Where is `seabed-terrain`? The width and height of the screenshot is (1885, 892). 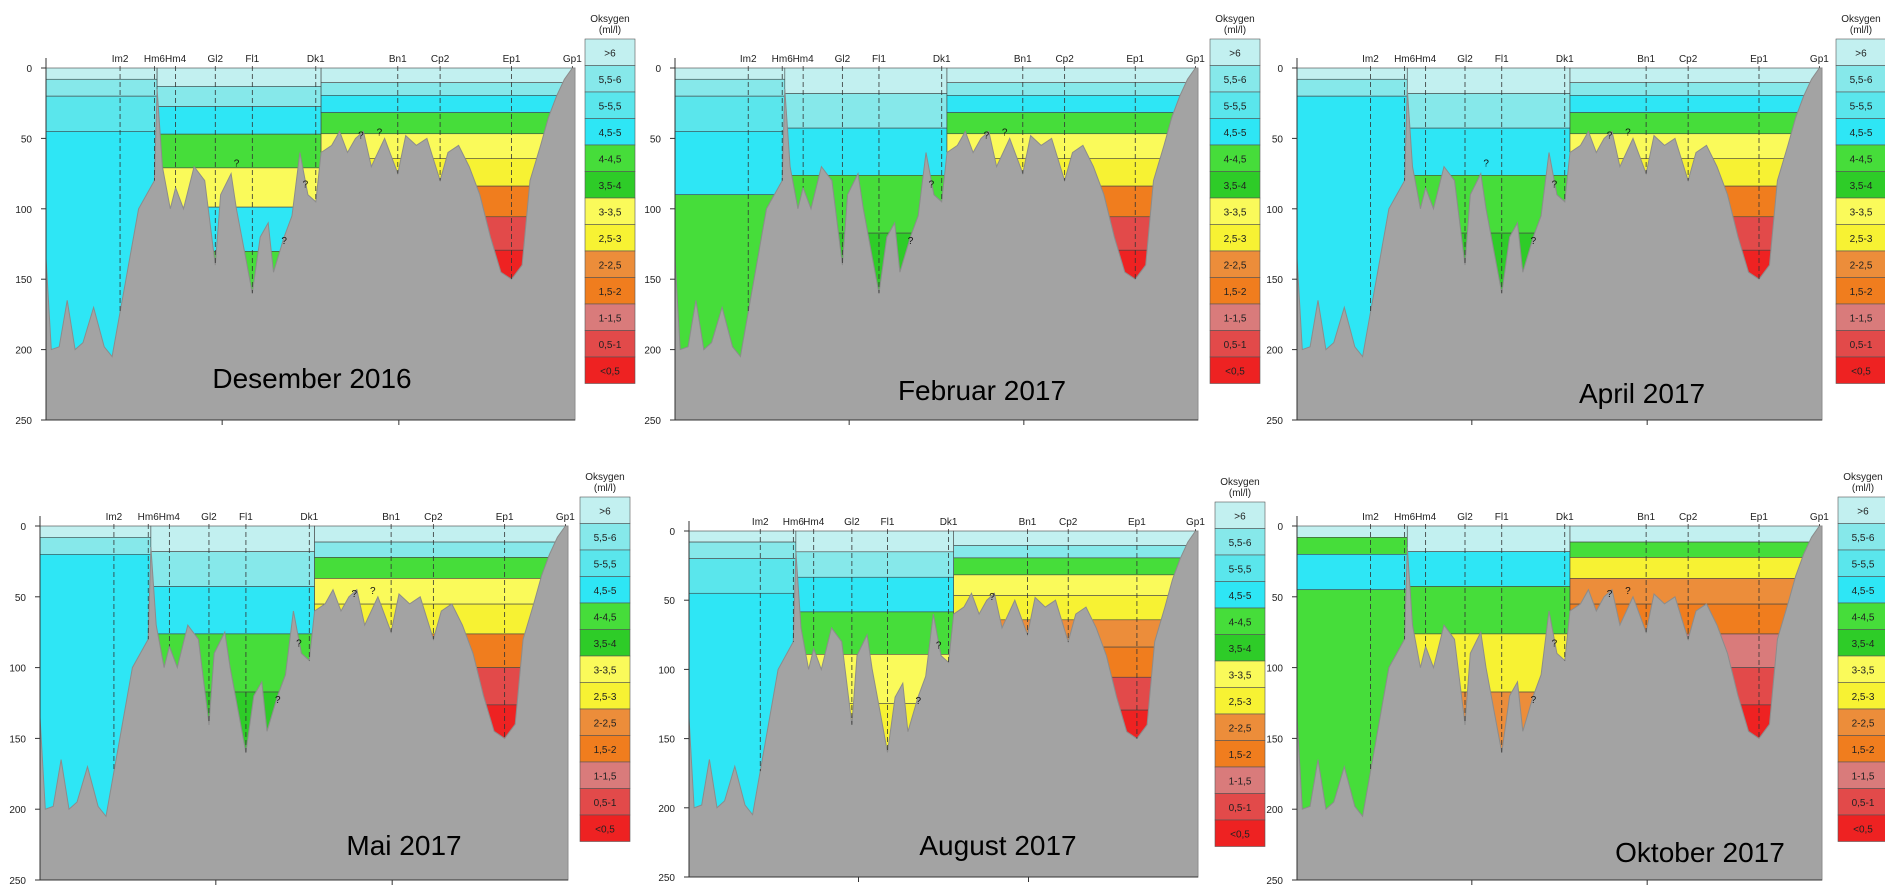 seabed-terrain is located at coordinates (304, 703).